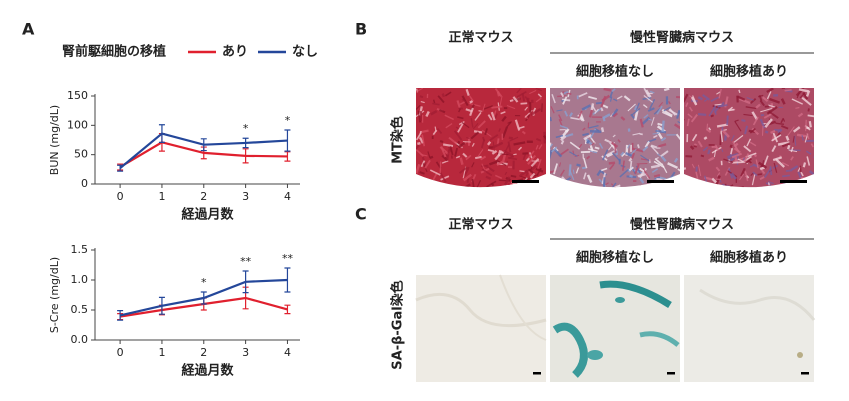 The width and height of the screenshot is (849, 401). Describe the element at coordinates (120, 352) in the screenshot. I see `x-tick-label: 0` at that location.